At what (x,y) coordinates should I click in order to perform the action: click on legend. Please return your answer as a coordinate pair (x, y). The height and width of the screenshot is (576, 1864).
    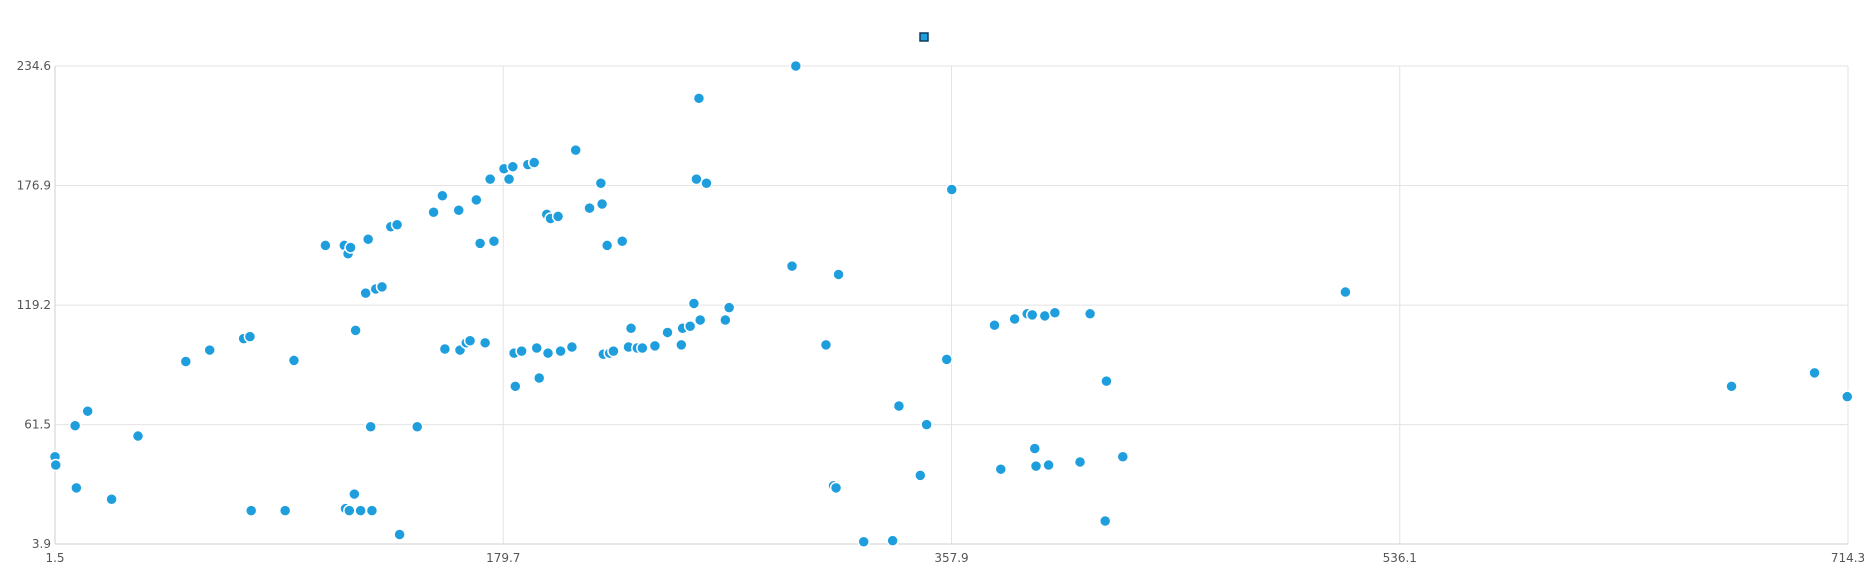
    Looking at the image, I should click on (924, 37).